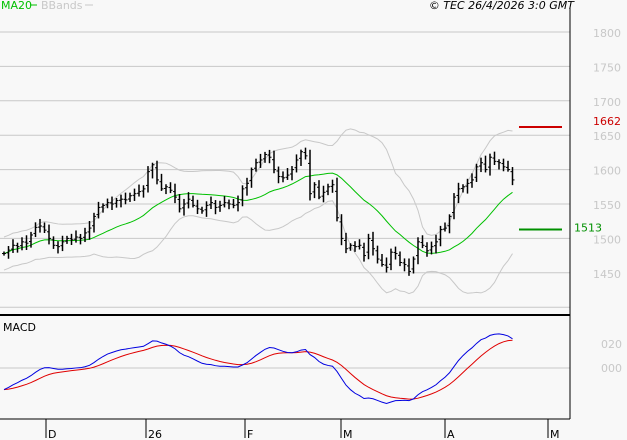 The height and width of the screenshot is (440, 627). What do you see at coordinates (52, 434) in the screenshot?
I see `x-tick-label: D` at bounding box center [52, 434].